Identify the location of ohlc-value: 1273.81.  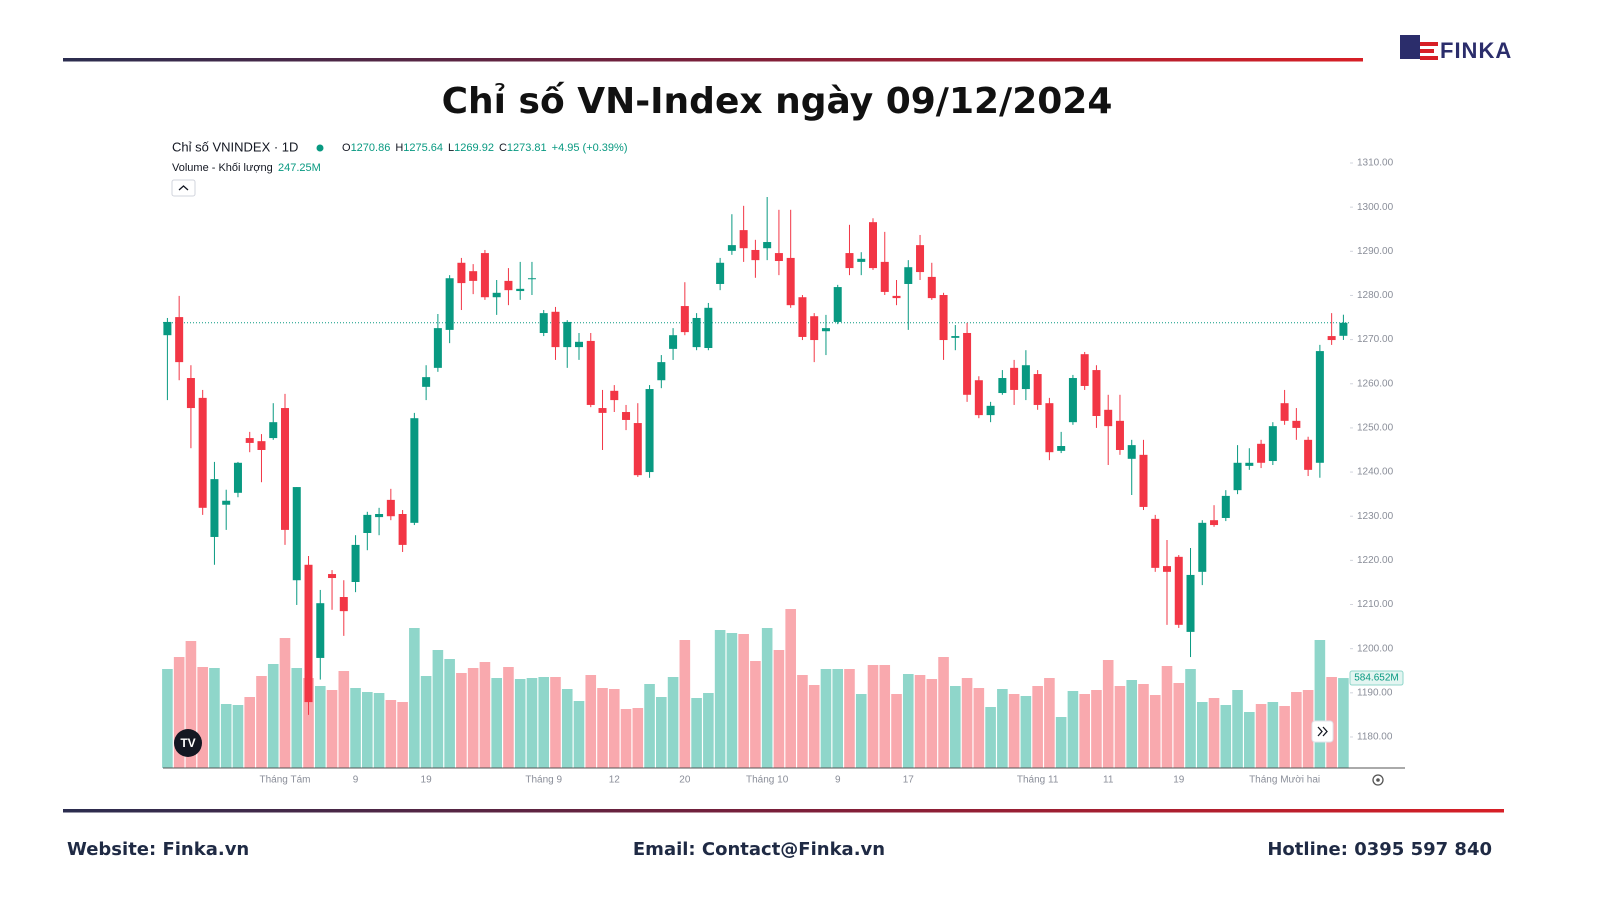
(527, 148).